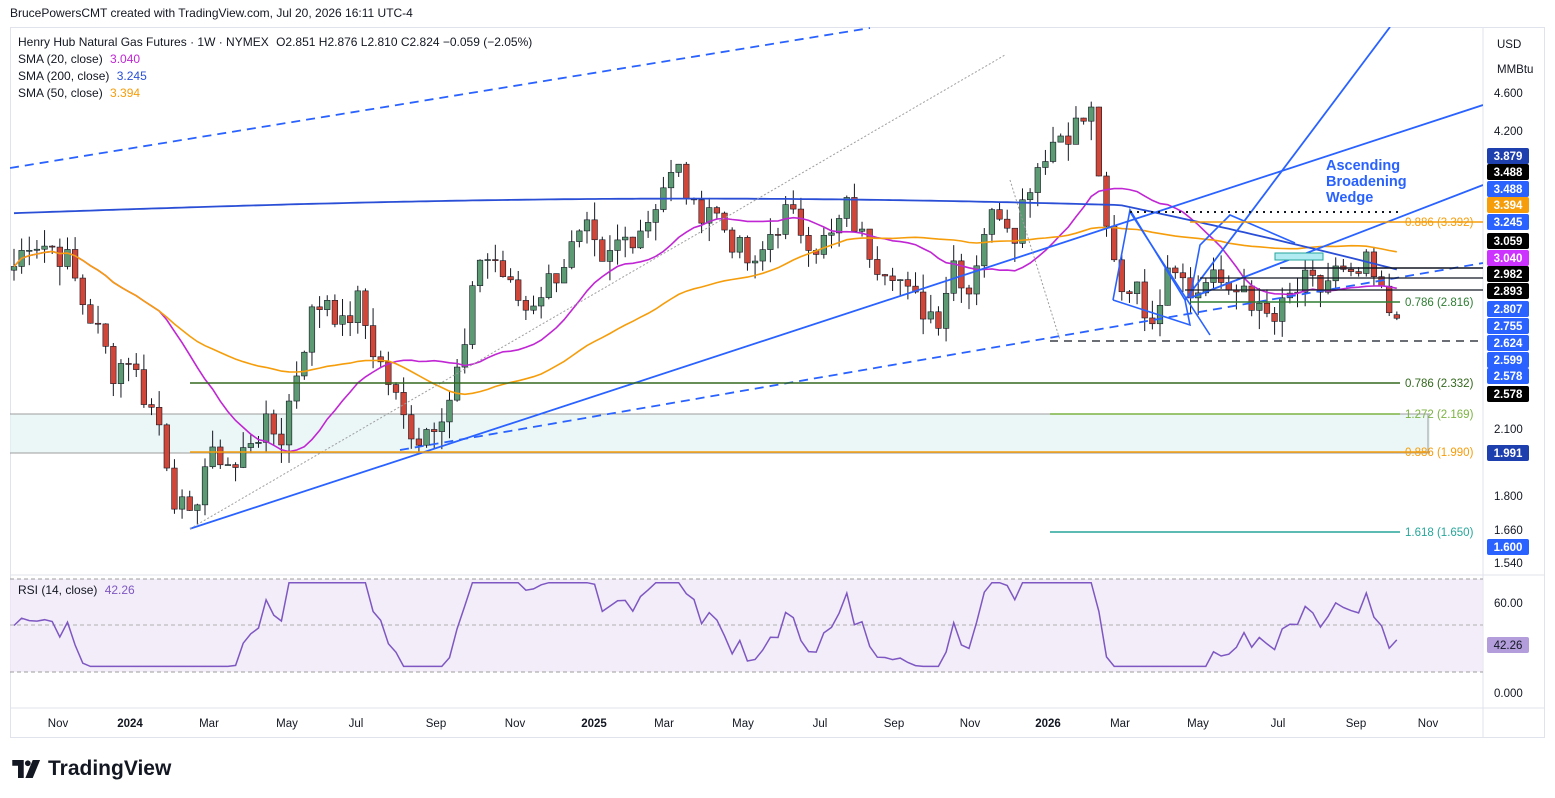 The width and height of the screenshot is (1555, 798). Describe the element at coordinates (705, 234) in the screenshot. I see `sma200-line` at that location.